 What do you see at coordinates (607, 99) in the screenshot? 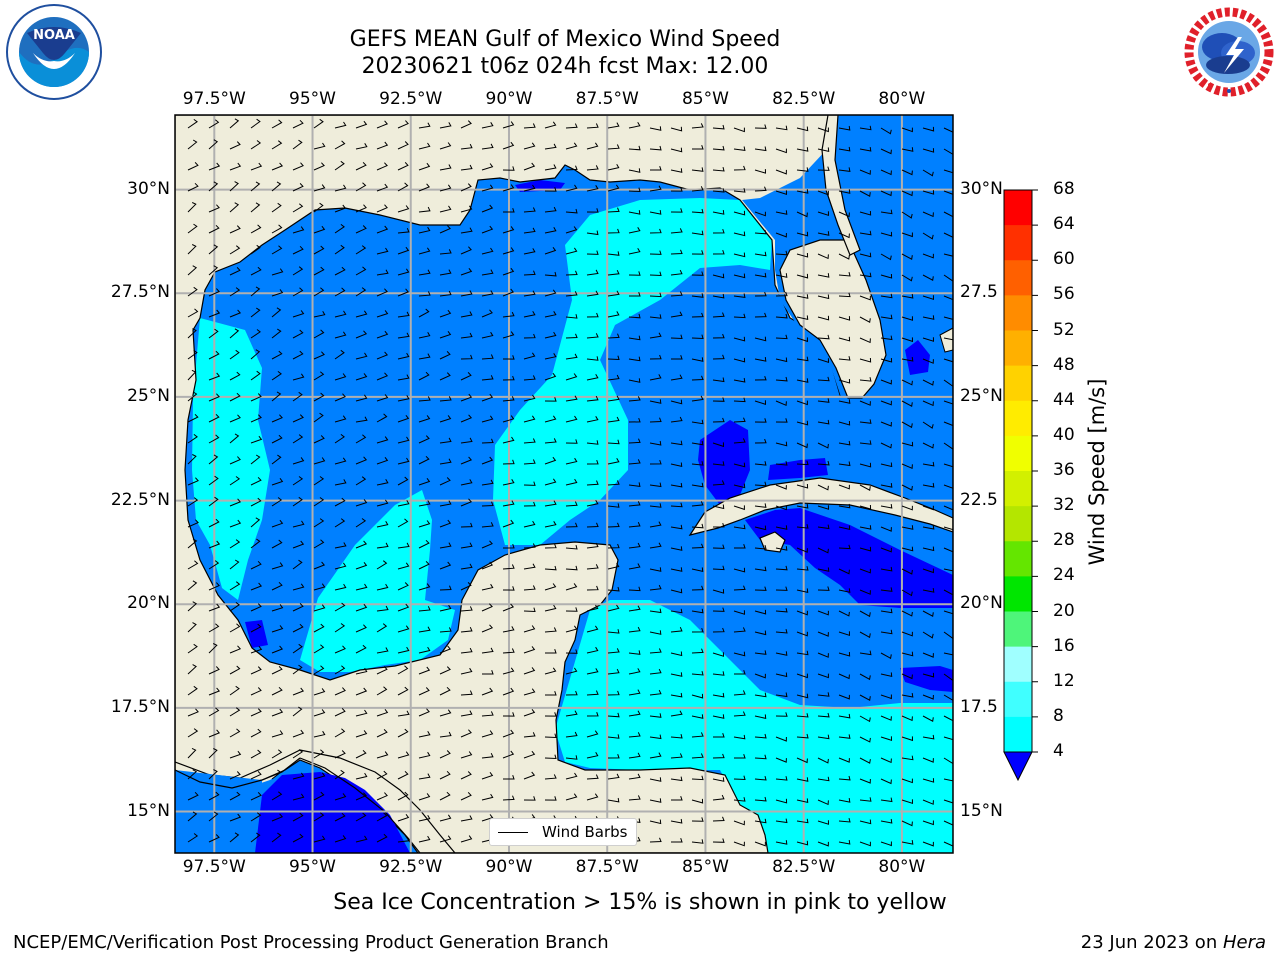
I see `top-lon-tick-4: 87.5°W` at bounding box center [607, 99].